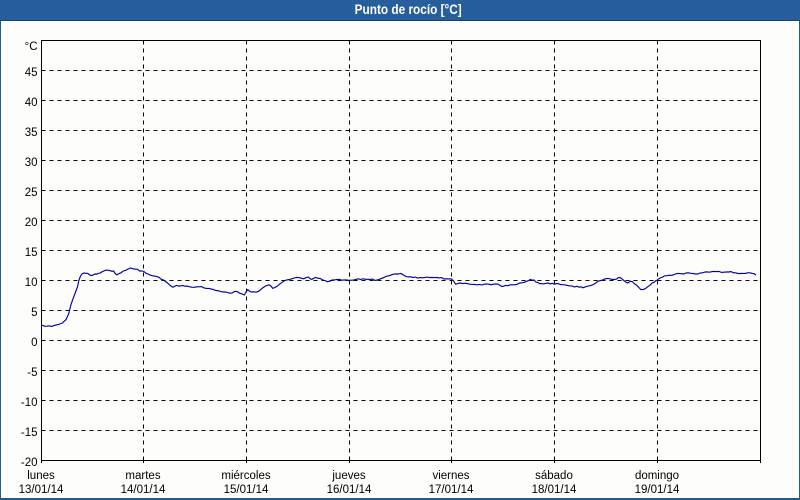 The height and width of the screenshot is (500, 800). I want to click on svg-text: lunes, so click(41, 476).